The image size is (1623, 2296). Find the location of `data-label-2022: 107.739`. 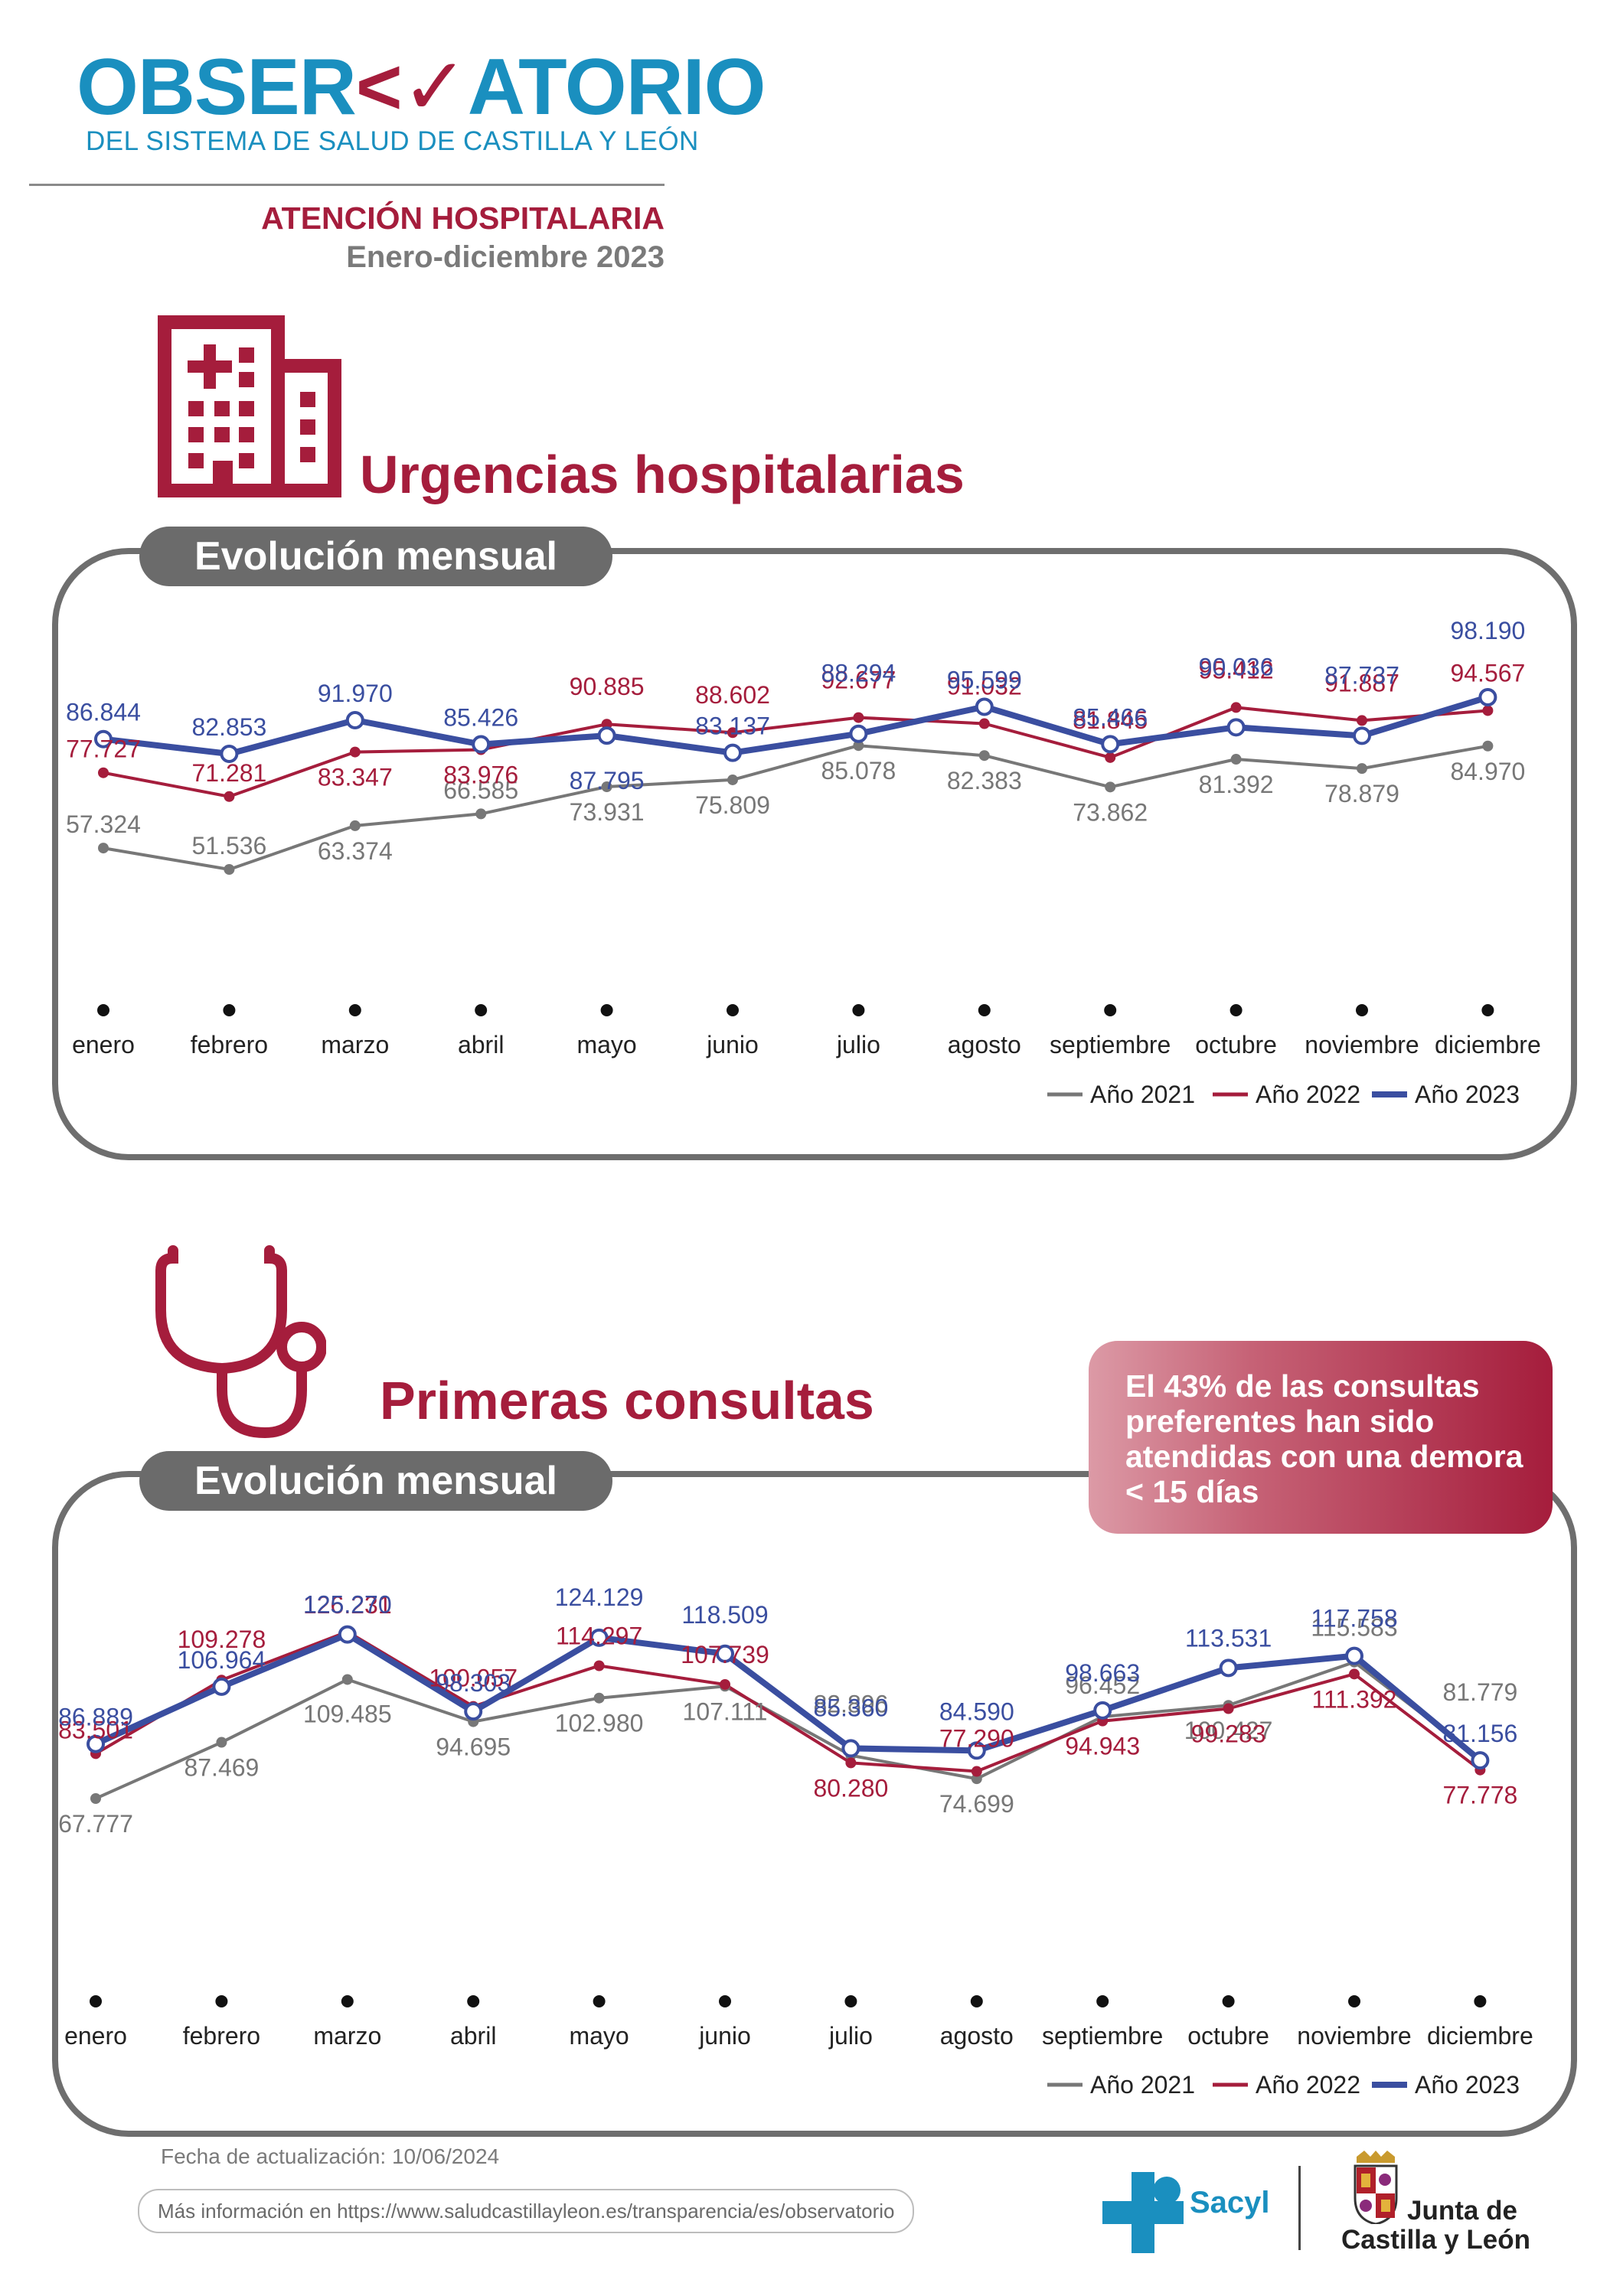

data-label-2022: 107.739 is located at coordinates (725, 1654).